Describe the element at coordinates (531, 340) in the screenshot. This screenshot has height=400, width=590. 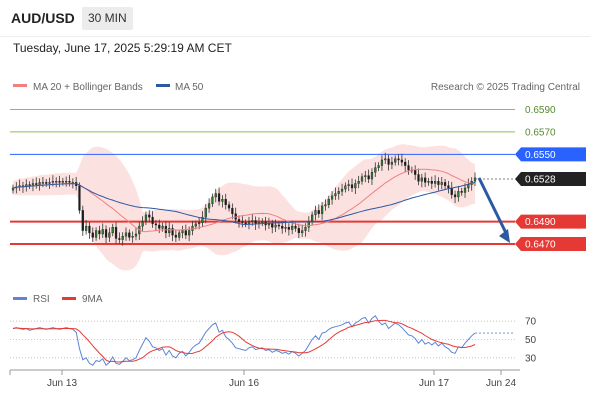
I see `rsi-tick-label: 50` at that location.